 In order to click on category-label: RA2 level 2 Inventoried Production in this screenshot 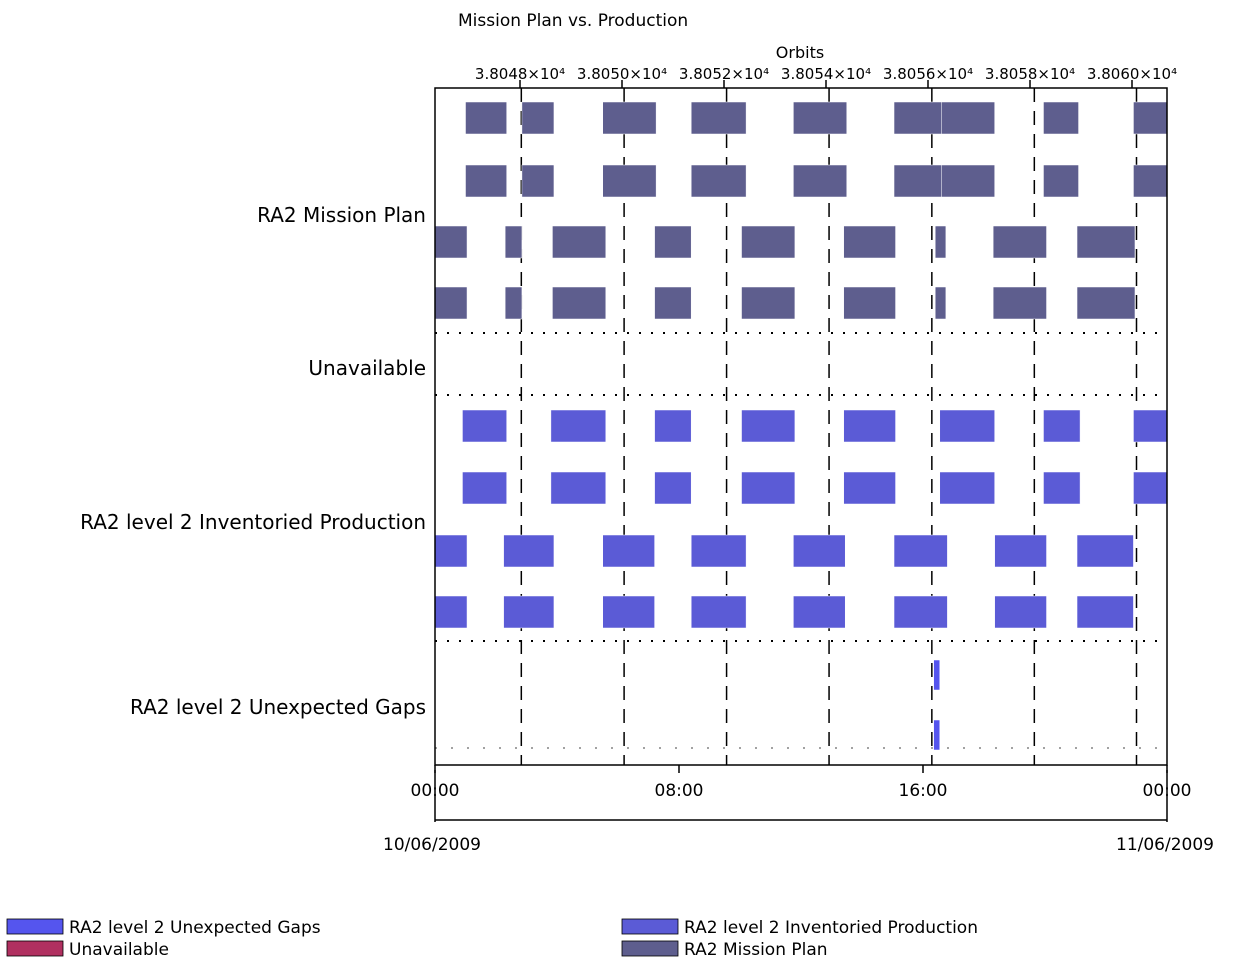, I will do `click(253, 522)`.